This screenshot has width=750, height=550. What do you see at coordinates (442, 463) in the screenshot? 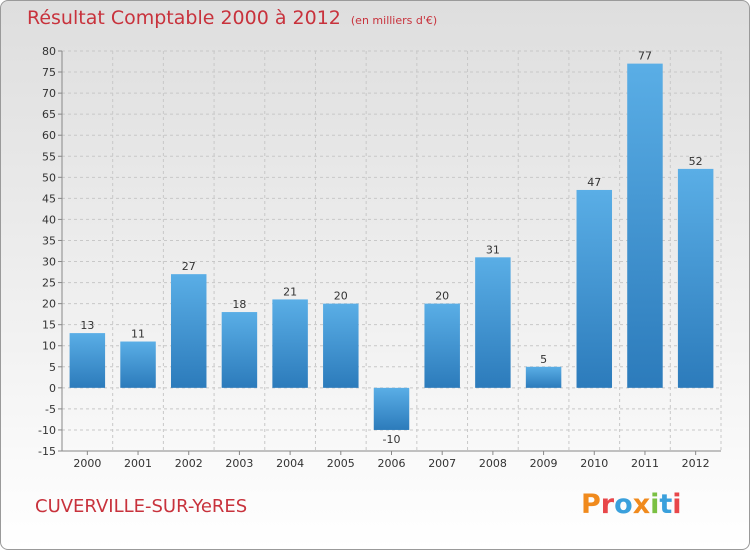
I see `x-tick-label-2007: 2007` at bounding box center [442, 463].